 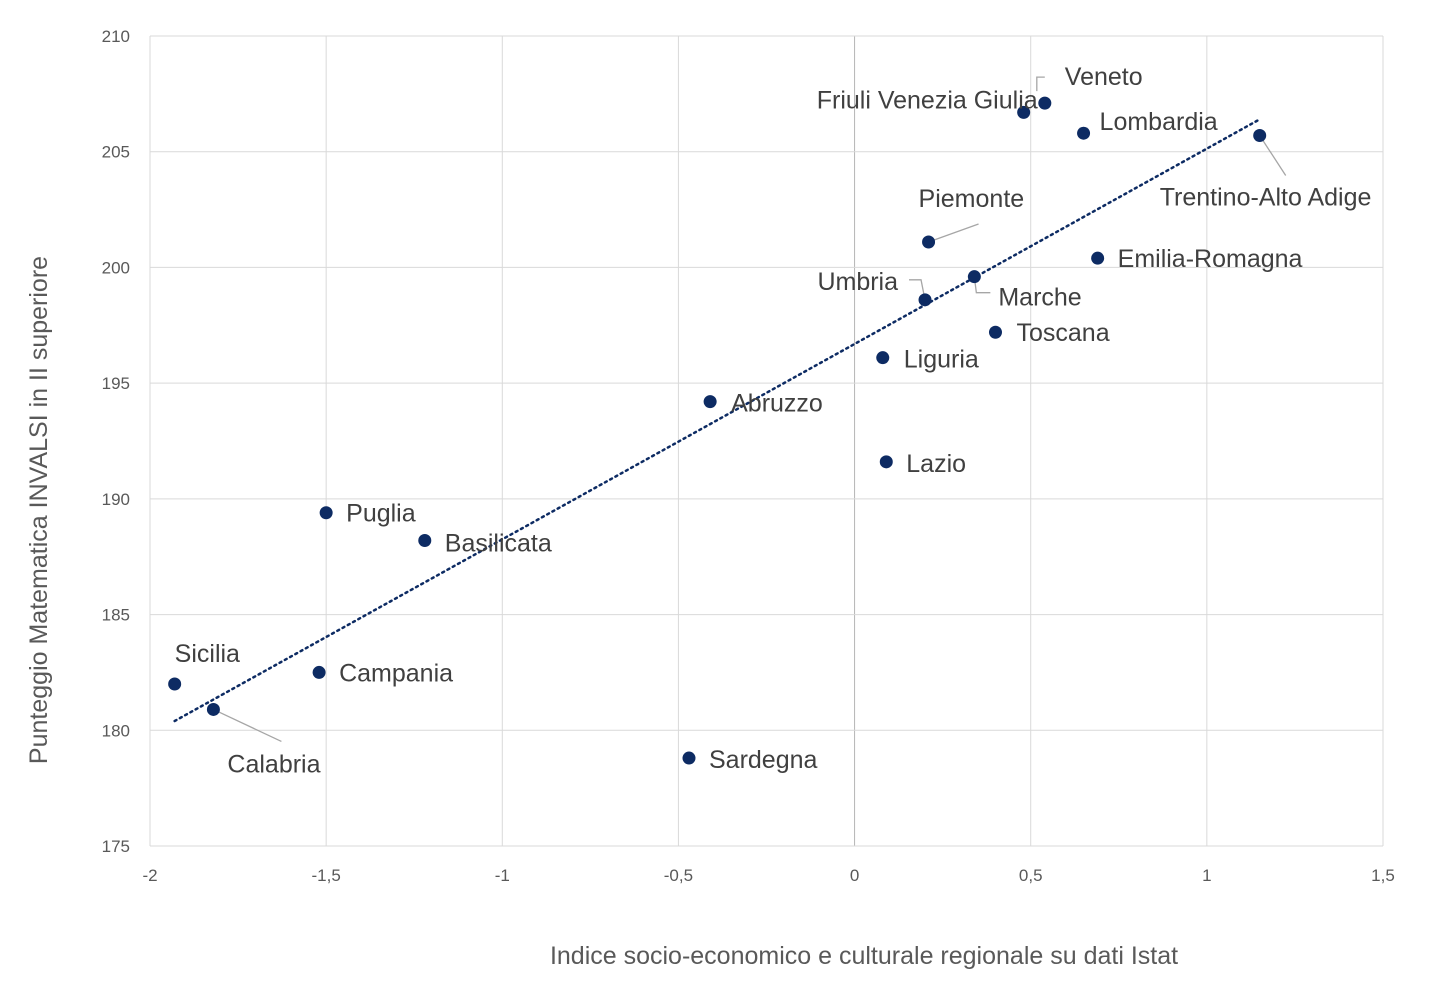 I want to click on data-label: Campania, so click(x=396, y=673).